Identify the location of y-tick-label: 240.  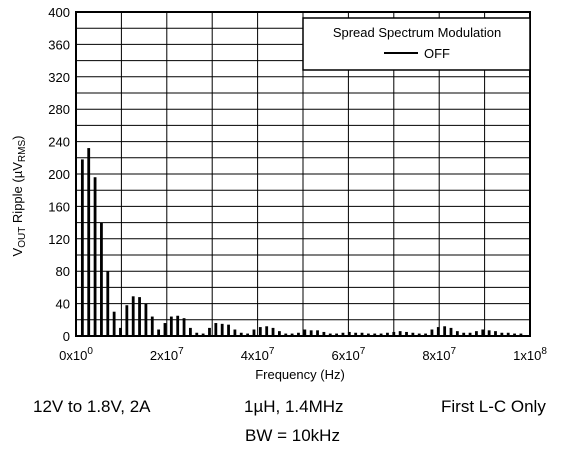
(59, 142).